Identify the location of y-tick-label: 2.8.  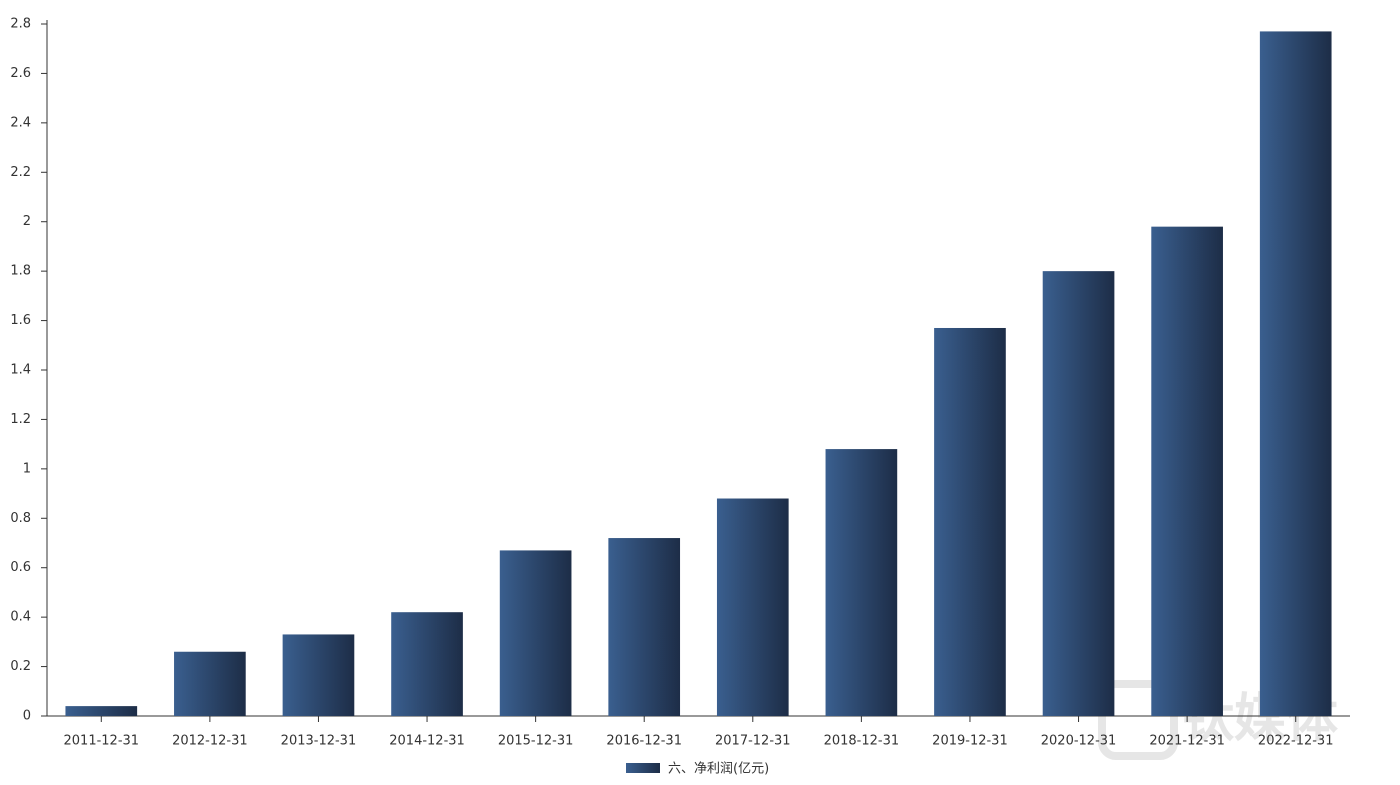
(20, 24).